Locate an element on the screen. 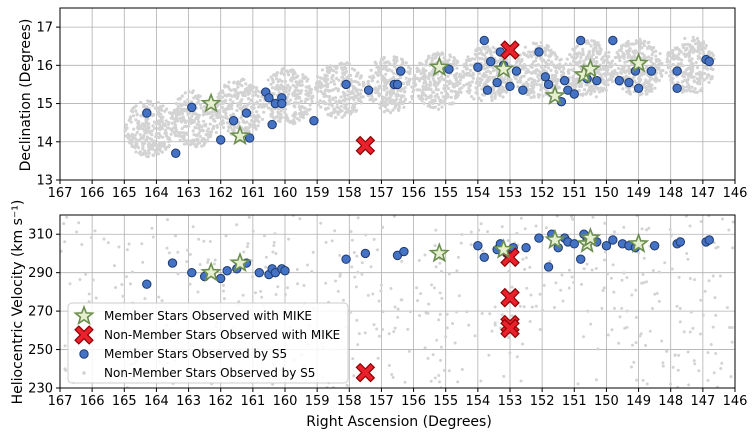 This screenshot has width=753, height=434. top-x-tick-label: 161 is located at coordinates (252, 193).